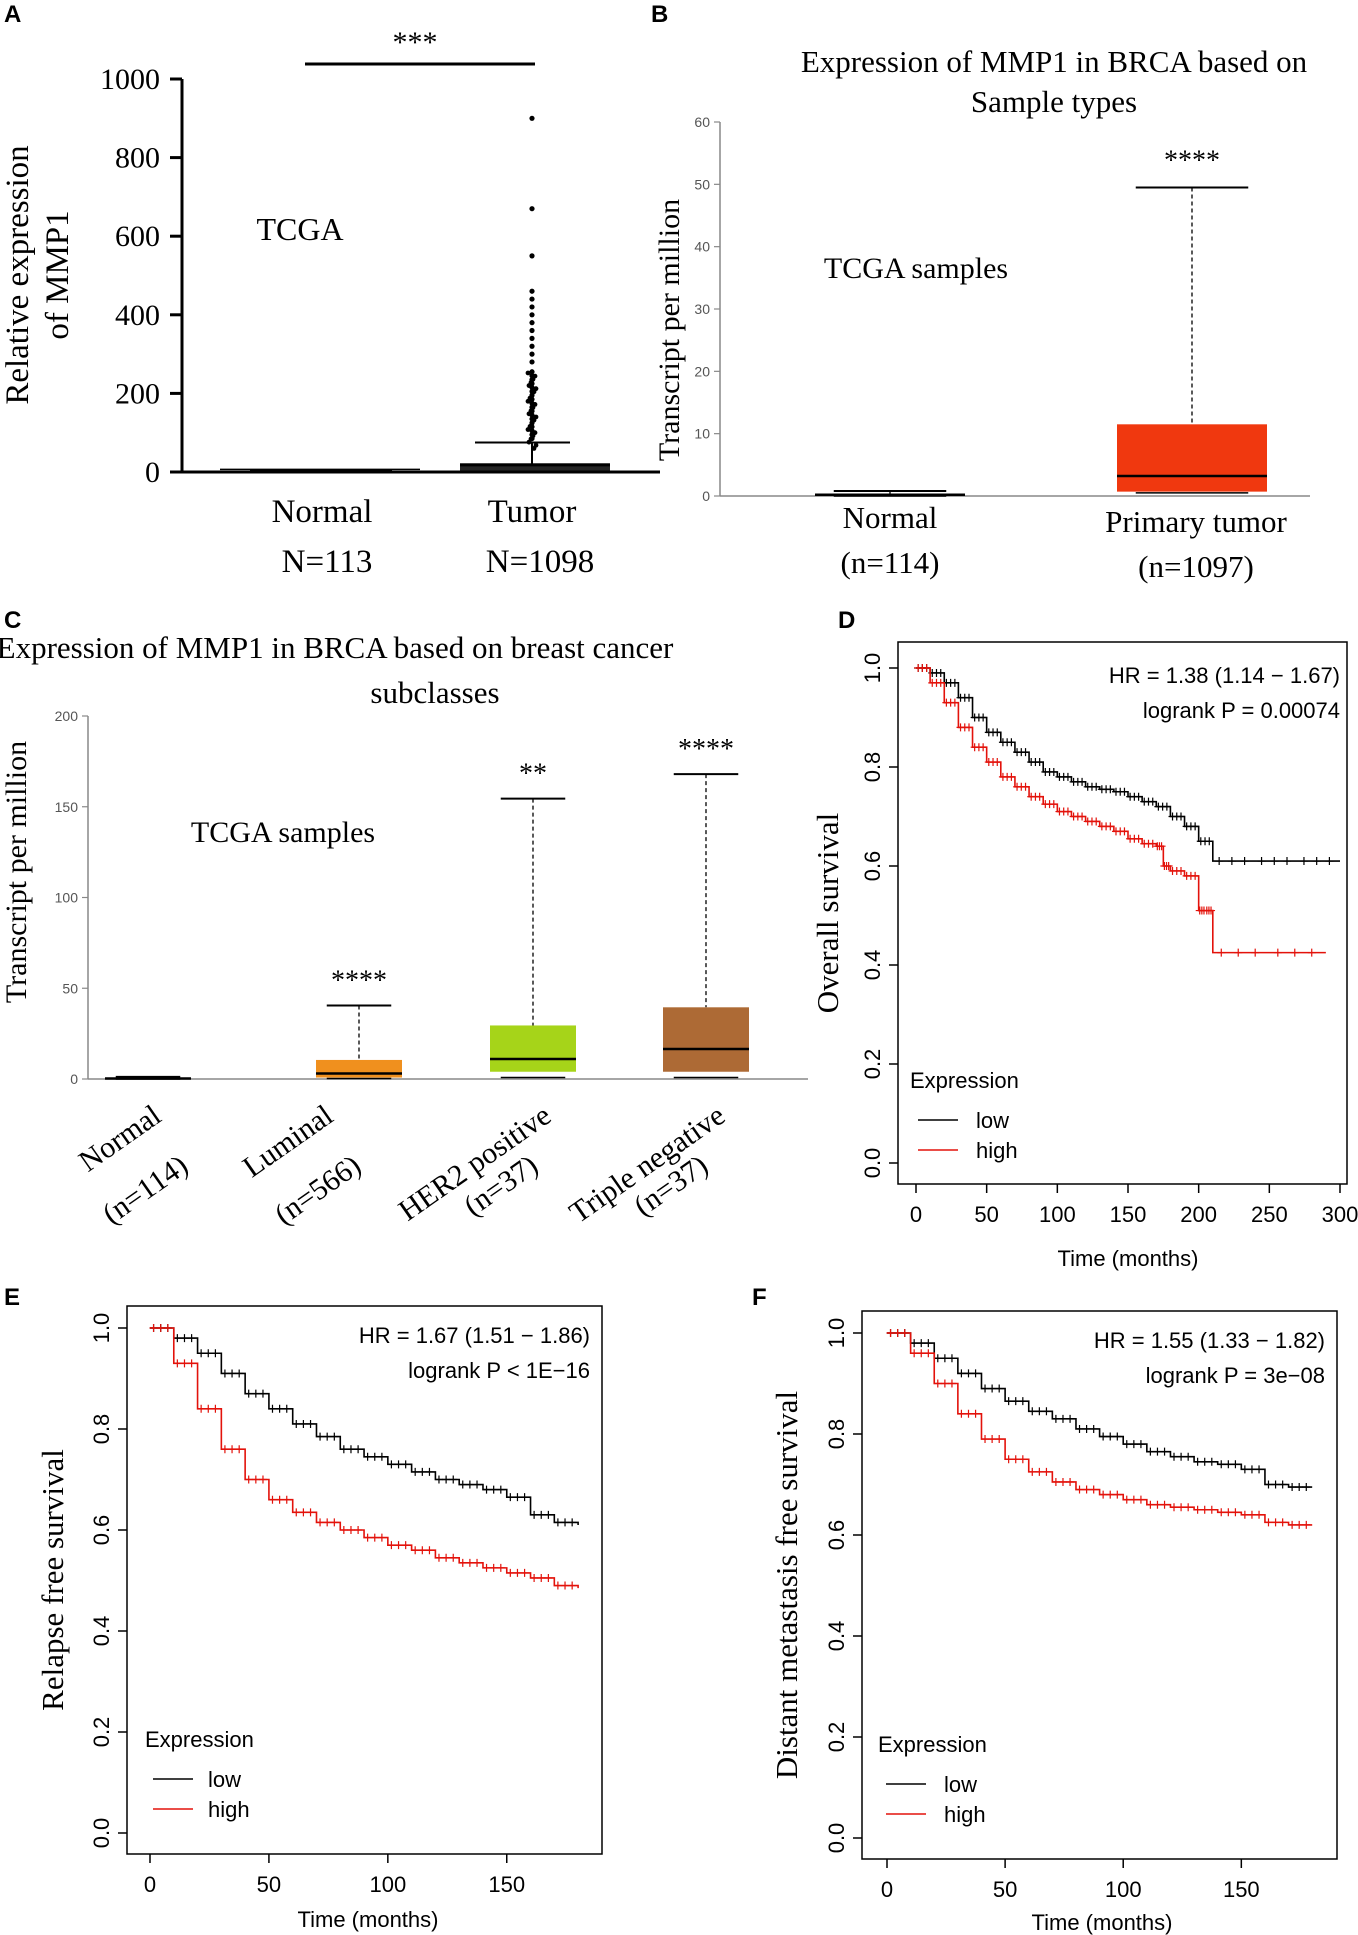 The width and height of the screenshot is (1358, 1935). Describe the element at coordinates (1192, 160) in the screenshot. I see `panel-b-significance: ****` at that location.